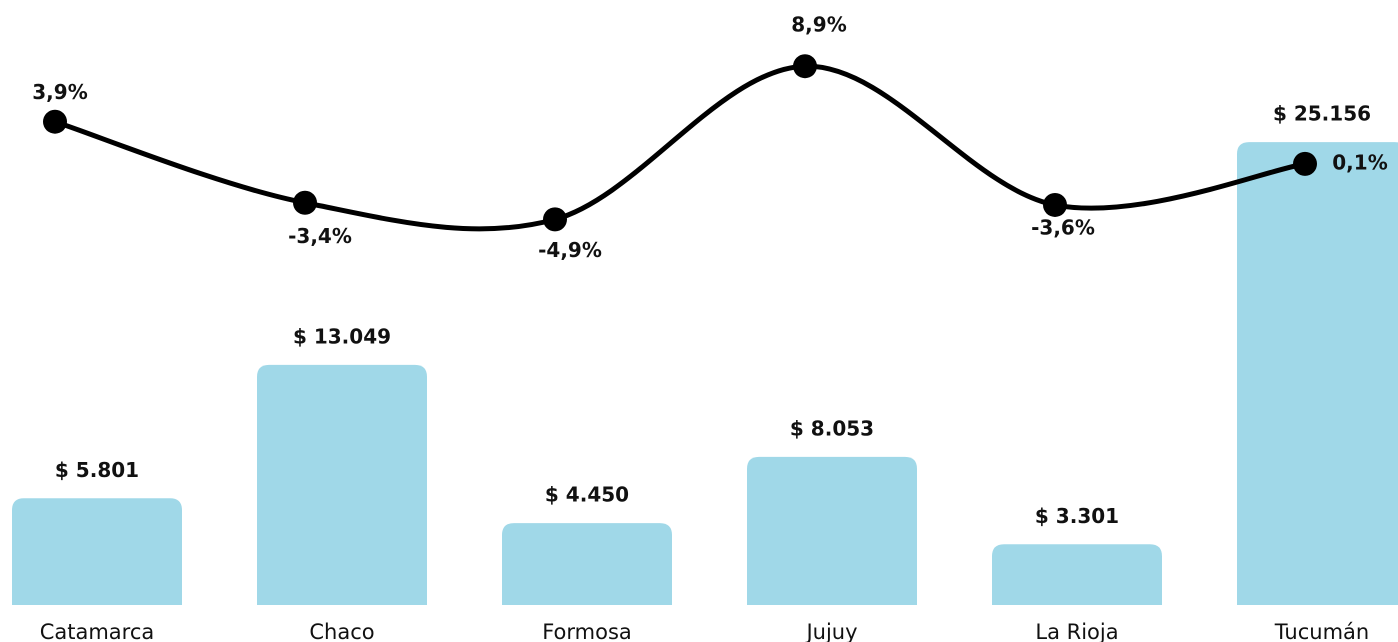  I want to click on bar-value-label: $ 13.049, so click(342, 336).